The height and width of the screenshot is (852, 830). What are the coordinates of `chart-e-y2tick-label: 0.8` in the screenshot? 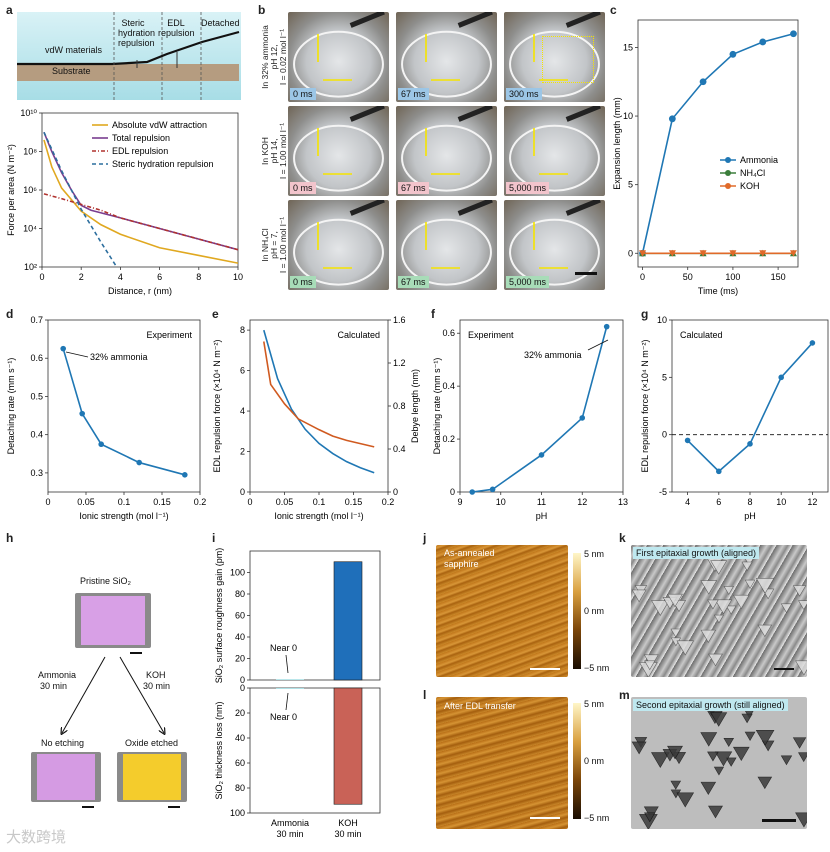 It's located at (399, 406).